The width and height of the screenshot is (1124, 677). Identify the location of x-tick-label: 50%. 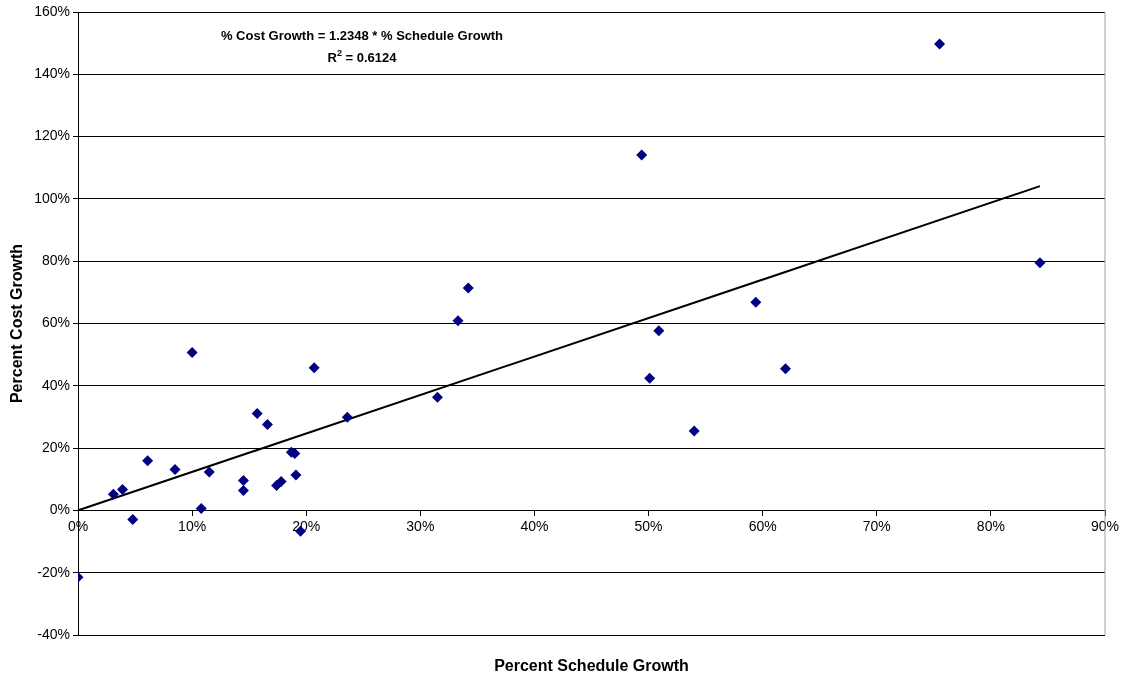
(648, 525).